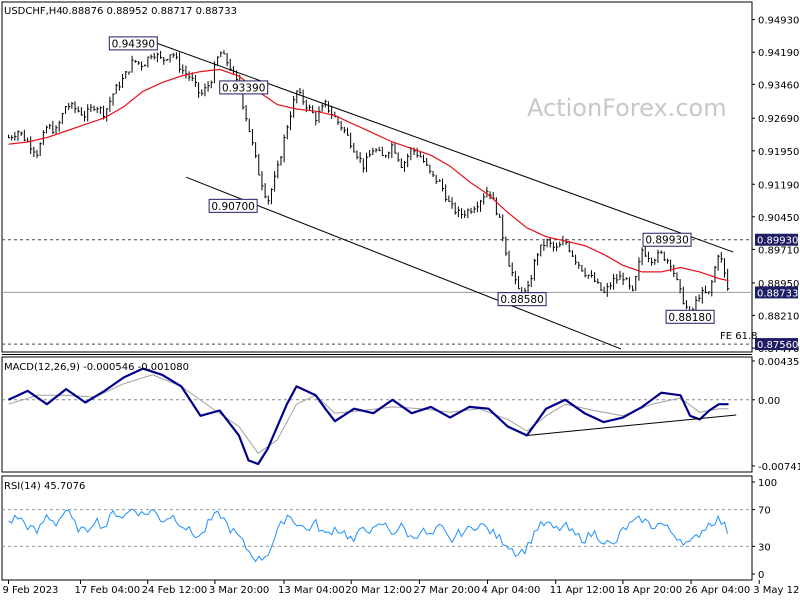  What do you see at coordinates (378, 590) in the screenshot?
I see `time-tick-label: 20 Mar 12:00` at bounding box center [378, 590].